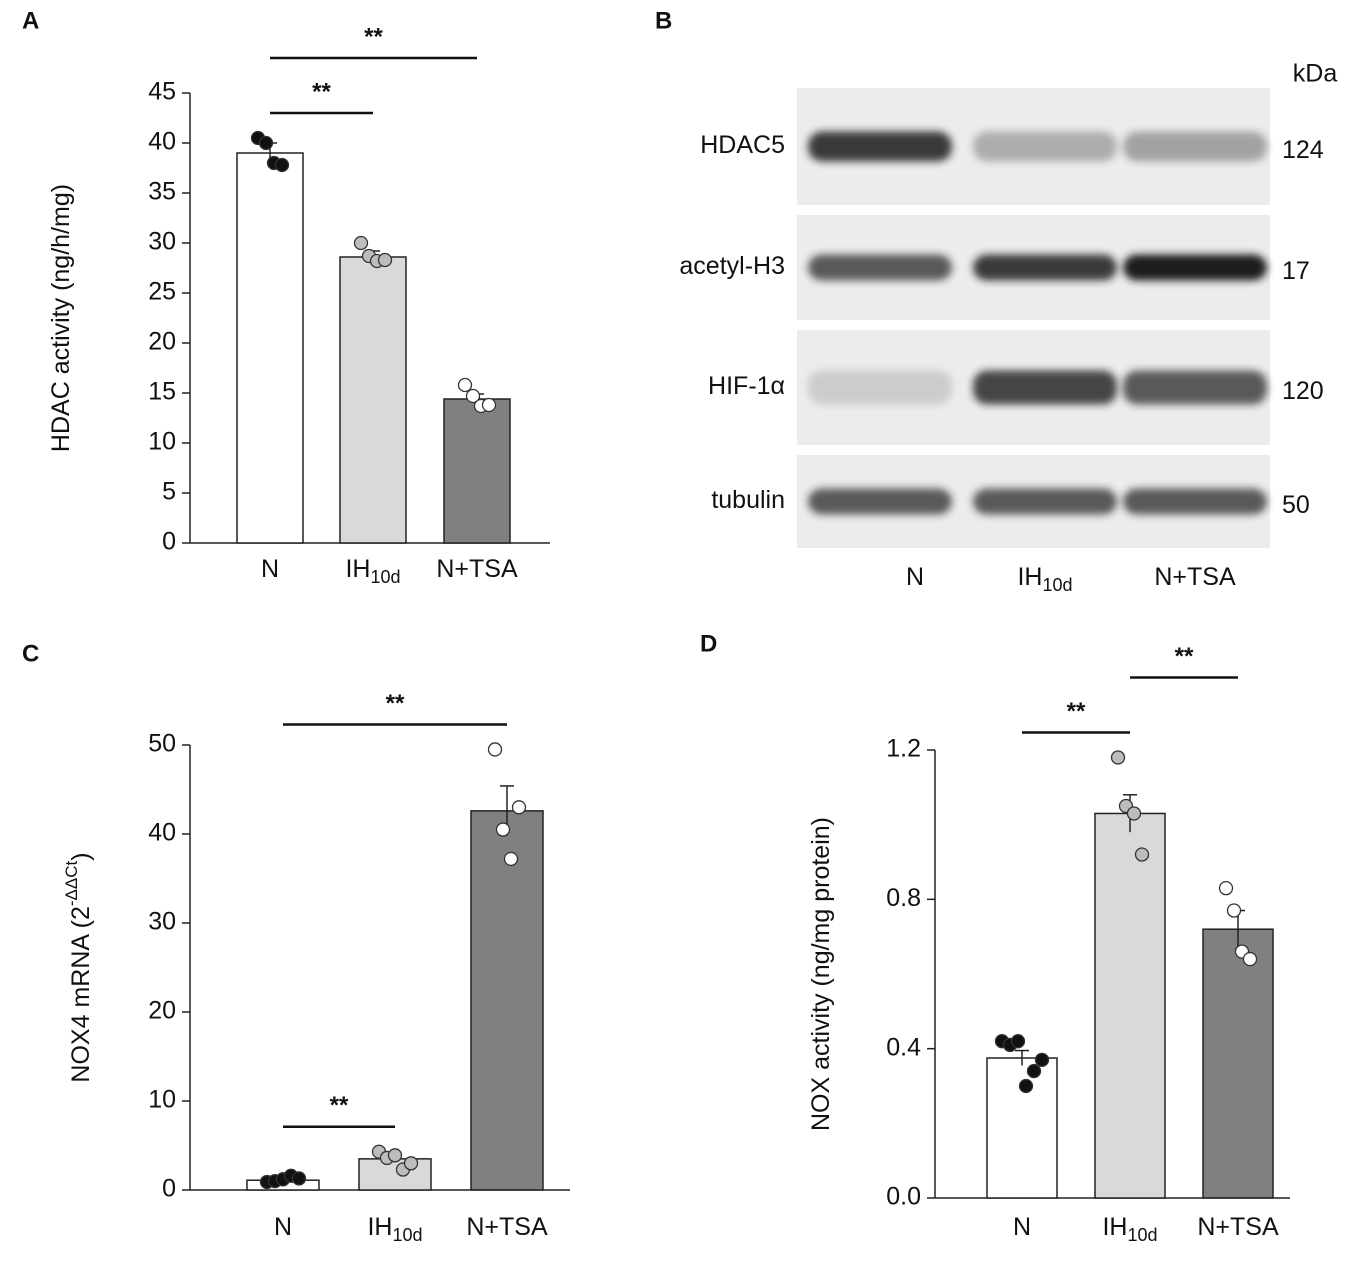  I want to click on y-tick-label: 40, so click(162, 833).